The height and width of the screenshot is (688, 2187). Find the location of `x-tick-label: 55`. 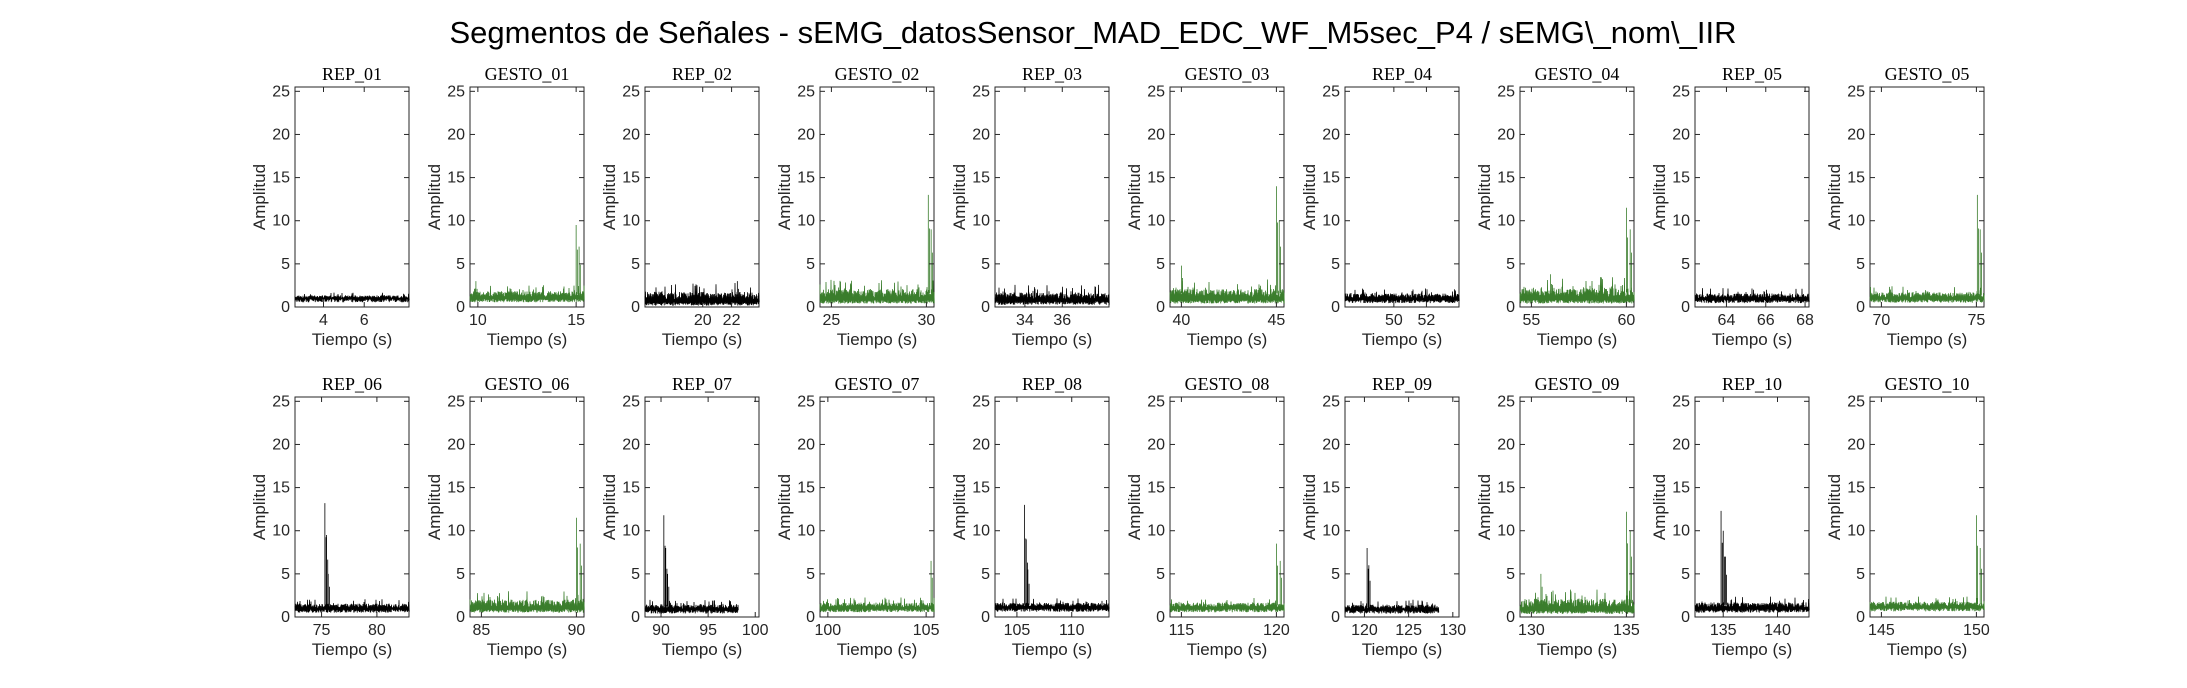

x-tick-label: 55 is located at coordinates (1532, 320).